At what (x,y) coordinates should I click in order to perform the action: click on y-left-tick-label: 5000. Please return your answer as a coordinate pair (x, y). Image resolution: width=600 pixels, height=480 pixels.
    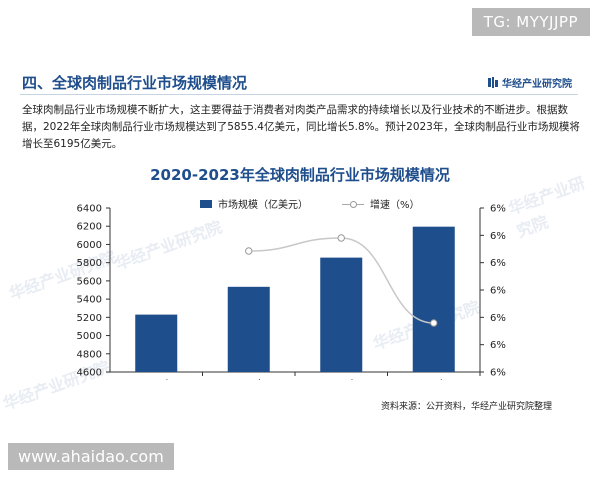
    Looking at the image, I should click on (89, 336).